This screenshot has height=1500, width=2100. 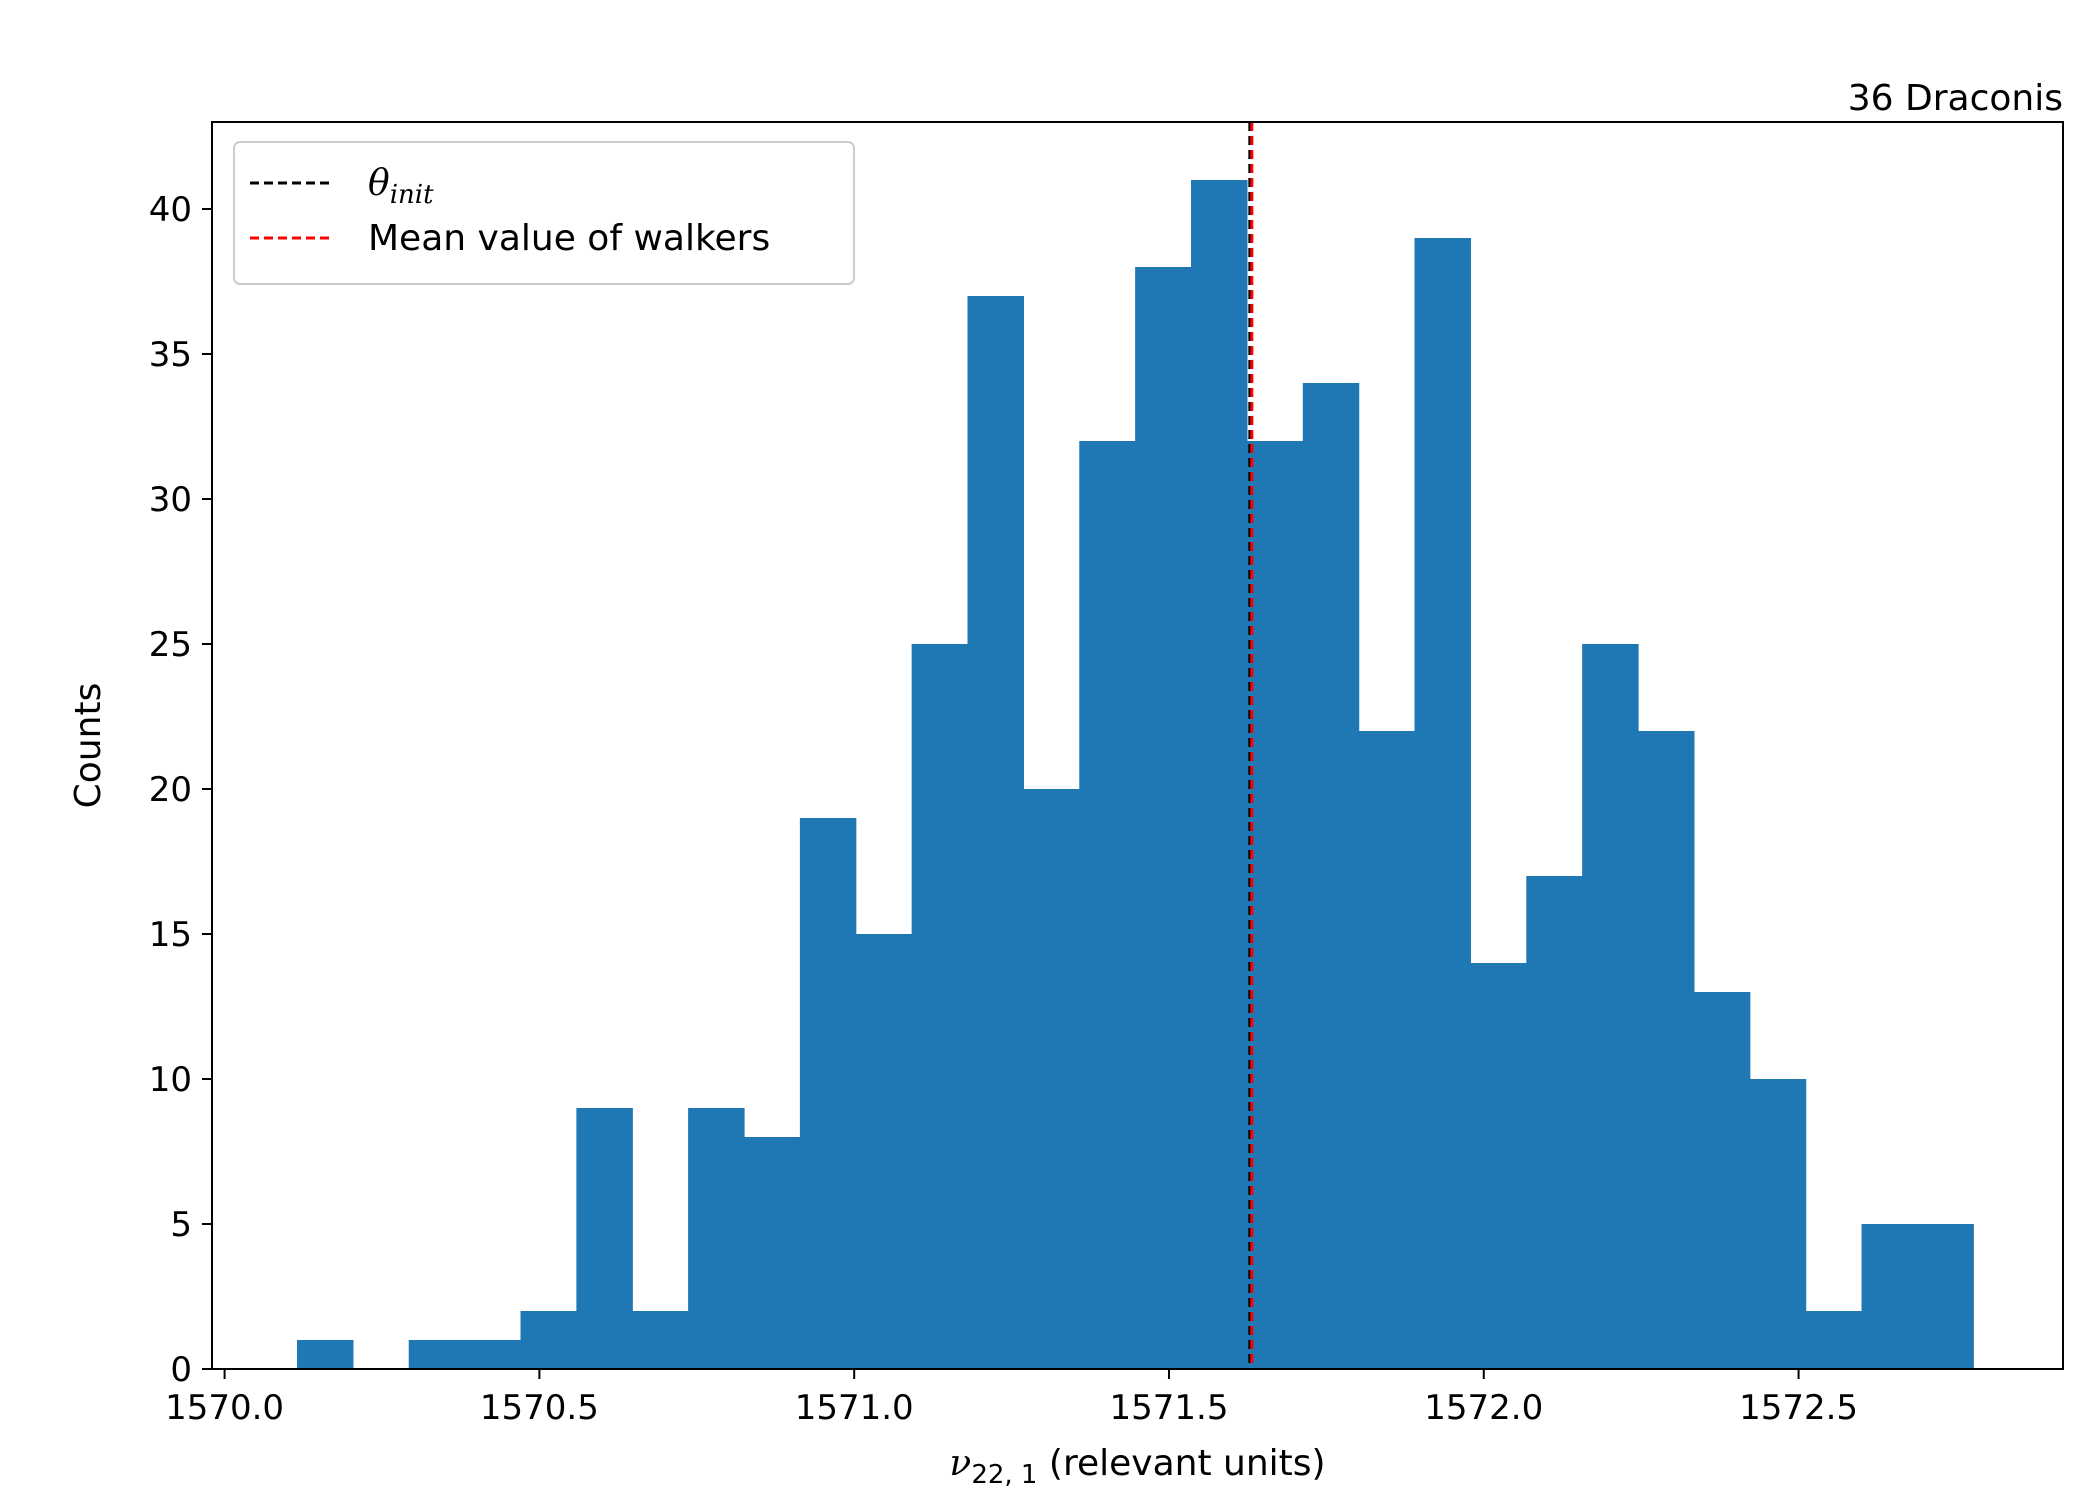 What do you see at coordinates (569, 238) in the screenshot?
I see `legend-entry-mean-walkers: Mean value of walkers` at bounding box center [569, 238].